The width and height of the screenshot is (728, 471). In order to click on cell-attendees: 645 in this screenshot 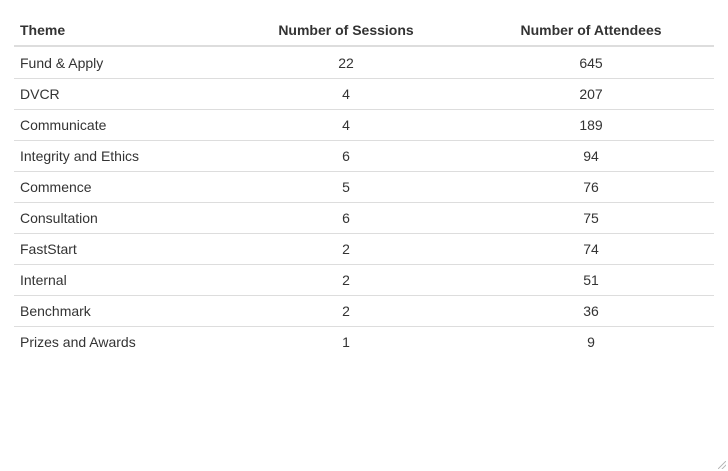, I will do `click(591, 62)`.